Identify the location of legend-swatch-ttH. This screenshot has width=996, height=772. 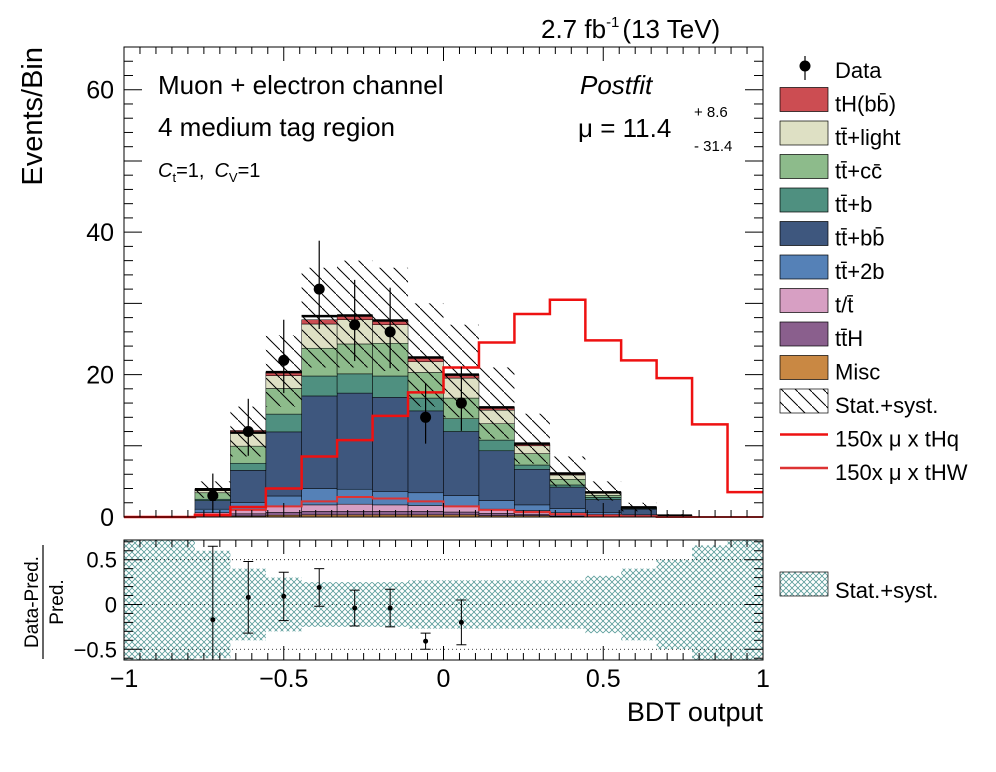
(804, 334).